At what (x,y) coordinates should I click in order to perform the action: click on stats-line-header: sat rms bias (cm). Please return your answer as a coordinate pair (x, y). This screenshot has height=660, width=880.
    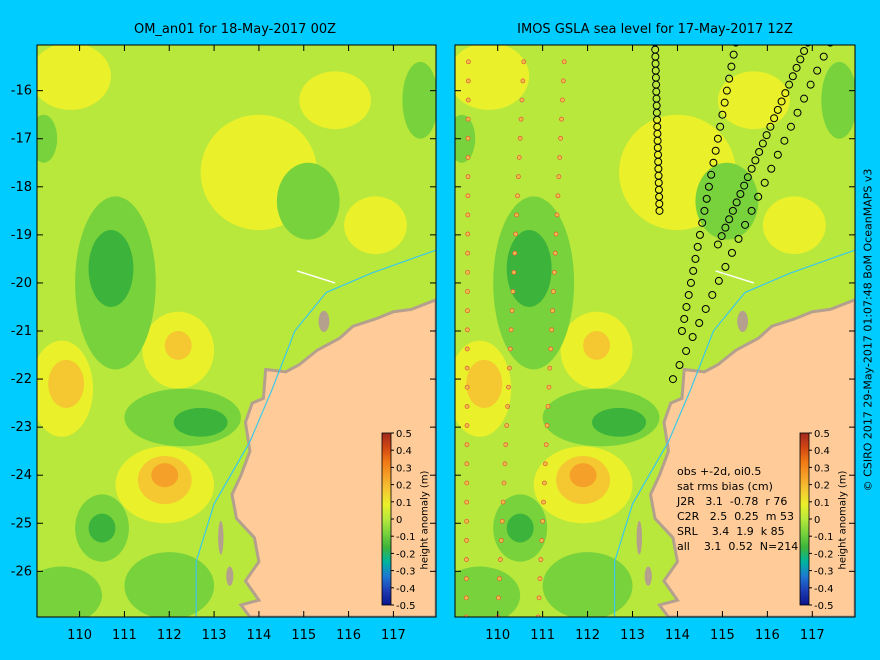
    Looking at the image, I should click on (725, 486).